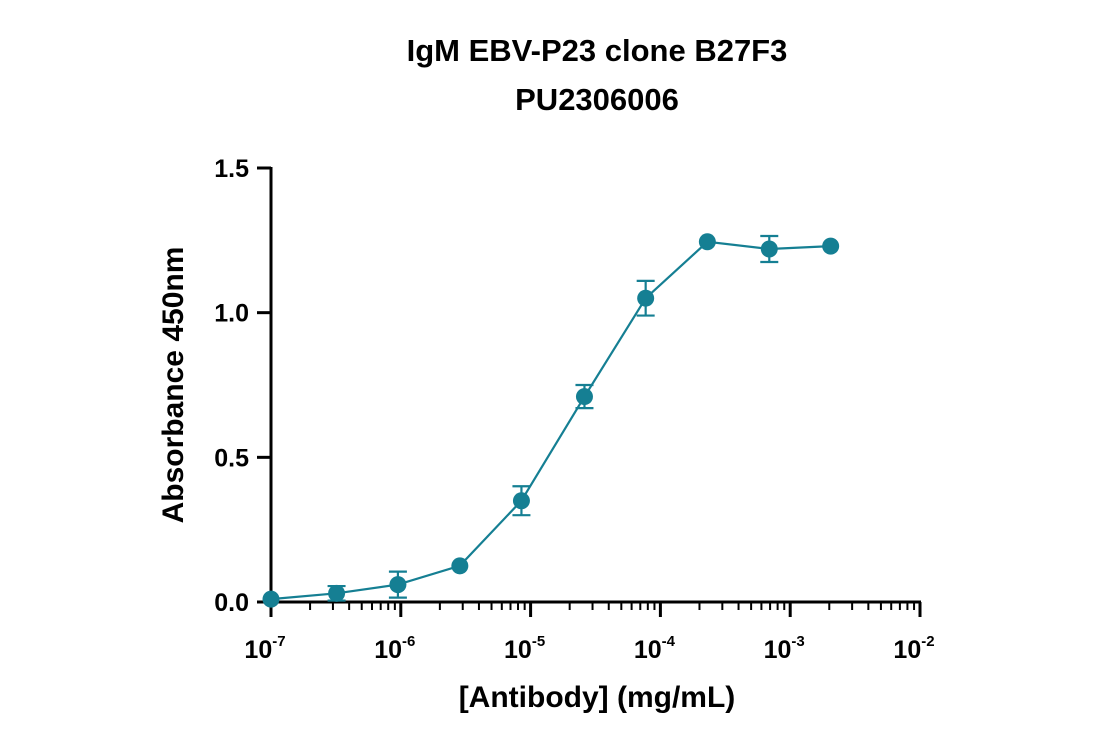 The width and height of the screenshot is (1094, 748). Describe the element at coordinates (231, 458) in the screenshot. I see `y-tick-label: 0.5` at that location.